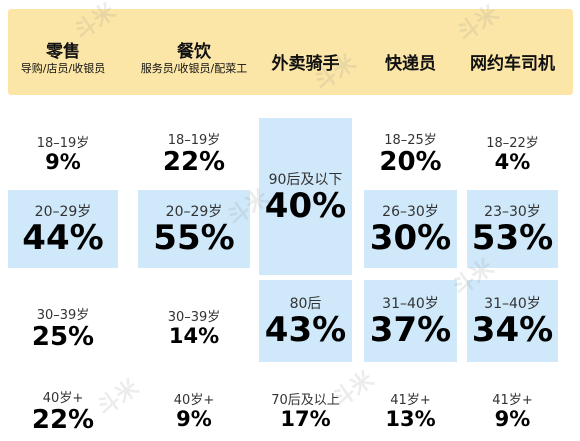  I want to click on data-cell: 41岁+ 9%, so click(512, 410).